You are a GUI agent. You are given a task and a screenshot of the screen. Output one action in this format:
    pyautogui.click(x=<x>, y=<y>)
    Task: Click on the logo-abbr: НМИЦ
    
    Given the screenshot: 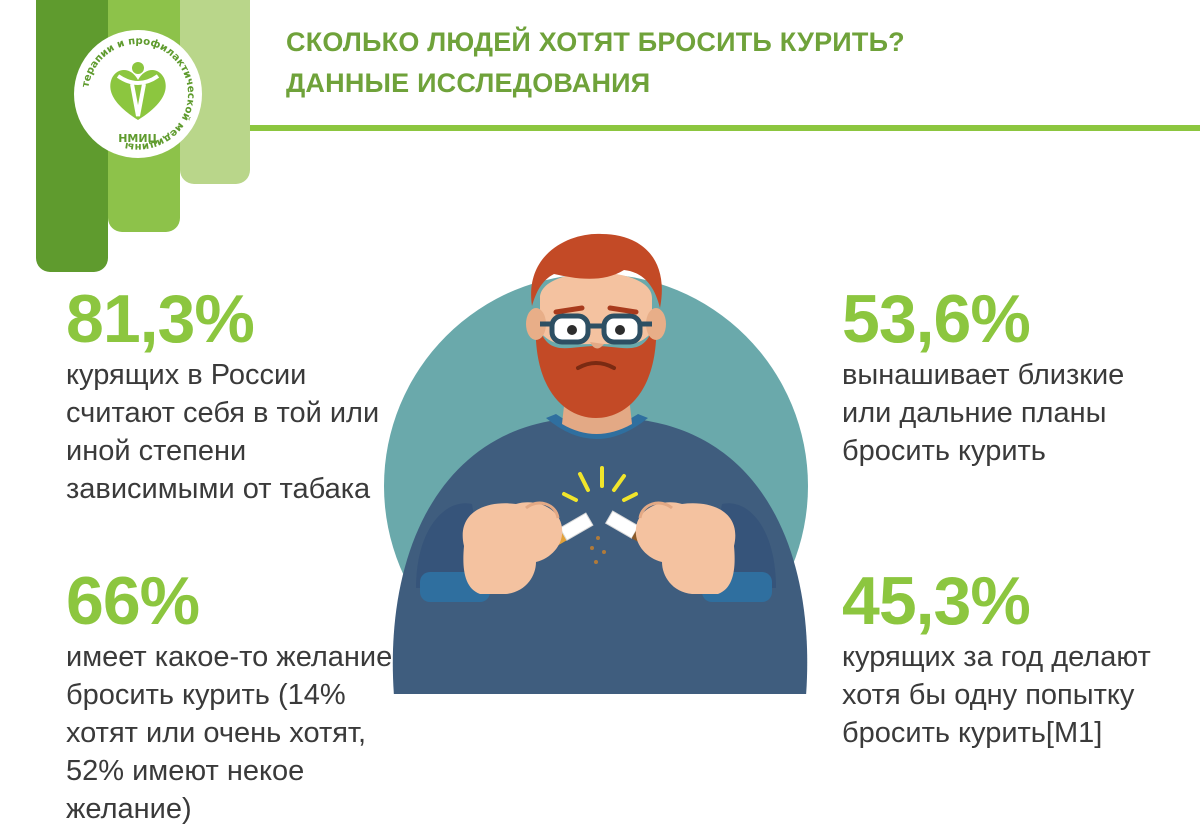 What is the action you would take?
    pyautogui.click(x=138, y=138)
    